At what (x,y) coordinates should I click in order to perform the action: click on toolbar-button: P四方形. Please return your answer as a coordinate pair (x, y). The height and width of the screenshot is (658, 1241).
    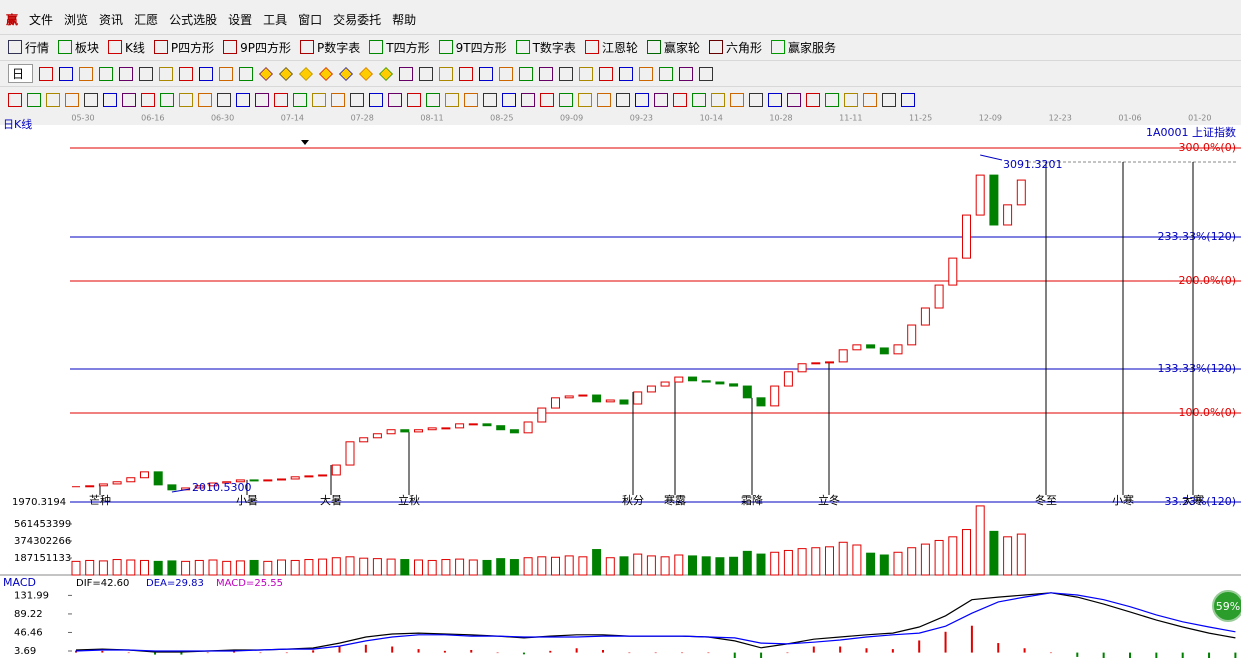
    Looking at the image, I should click on (183, 47).